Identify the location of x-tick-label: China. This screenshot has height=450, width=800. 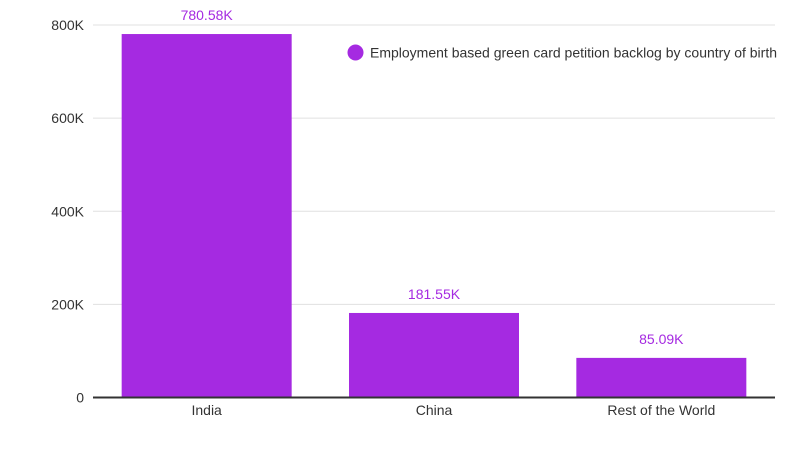
(434, 410).